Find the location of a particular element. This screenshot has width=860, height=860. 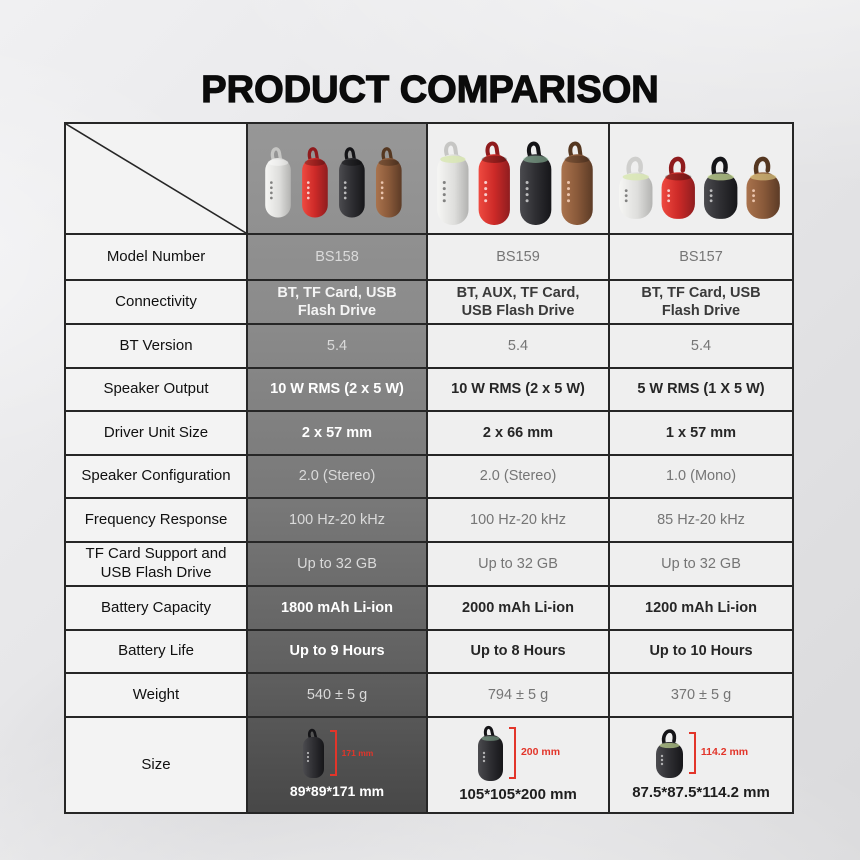

row-label-tf-card-support: TF Card Support and USB Flash Drive is located at coordinates (157, 565).